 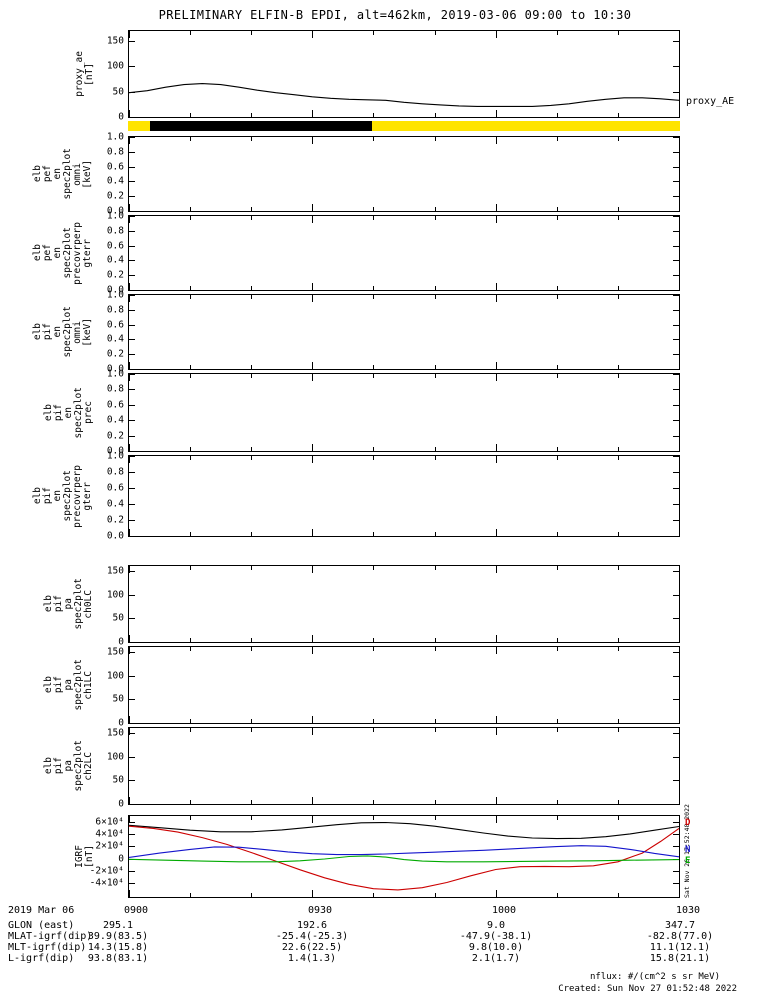 I want to click on panel-ylabel-line: gterr, so click(x=87, y=496).